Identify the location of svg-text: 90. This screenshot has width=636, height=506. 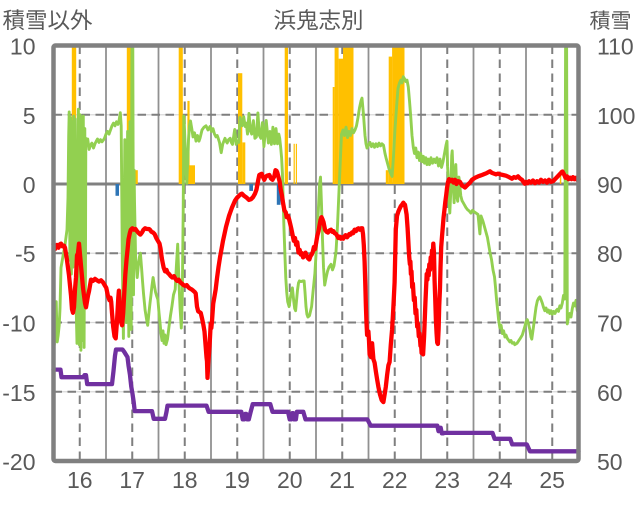
(610, 185).